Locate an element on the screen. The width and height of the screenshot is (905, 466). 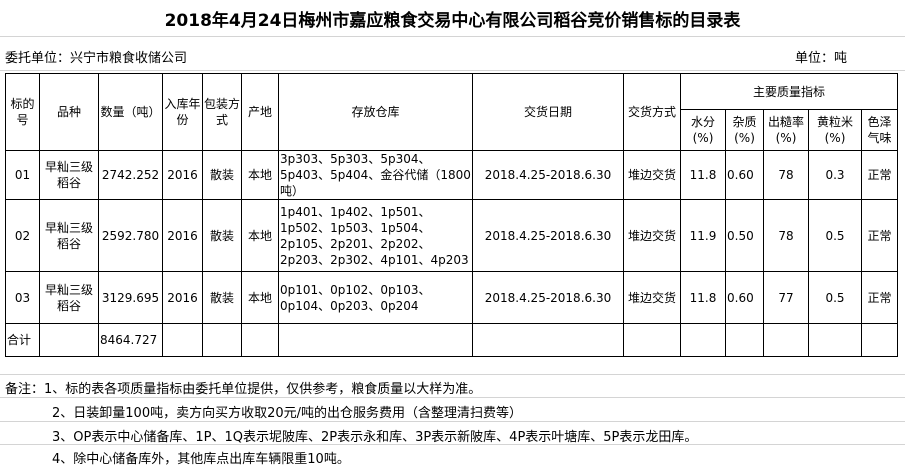
cell-water: 11.9 is located at coordinates (703, 235).